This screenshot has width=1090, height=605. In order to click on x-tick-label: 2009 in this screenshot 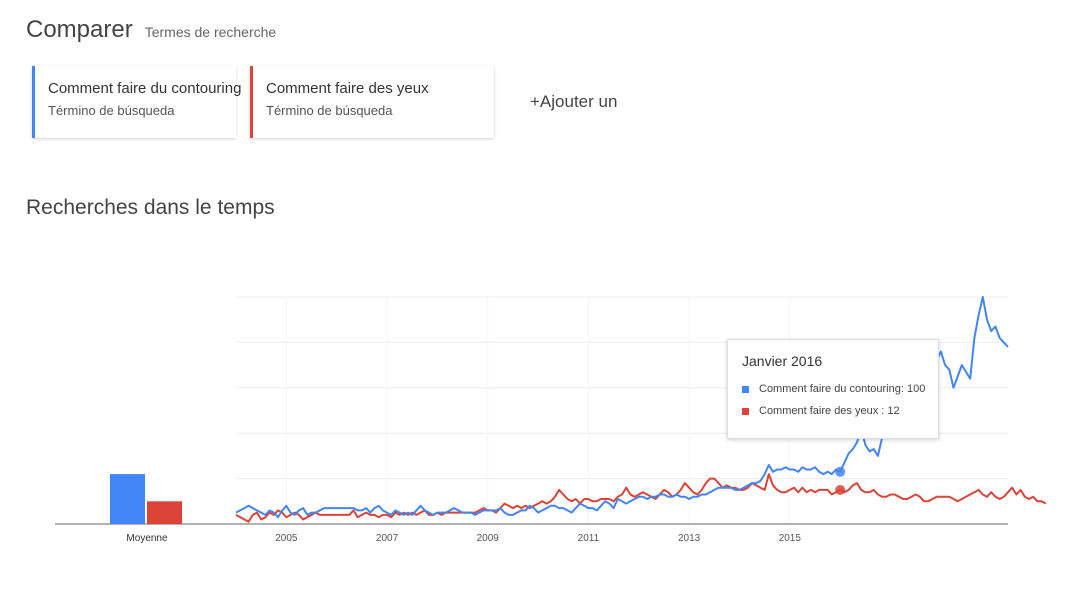, I will do `click(488, 538)`.